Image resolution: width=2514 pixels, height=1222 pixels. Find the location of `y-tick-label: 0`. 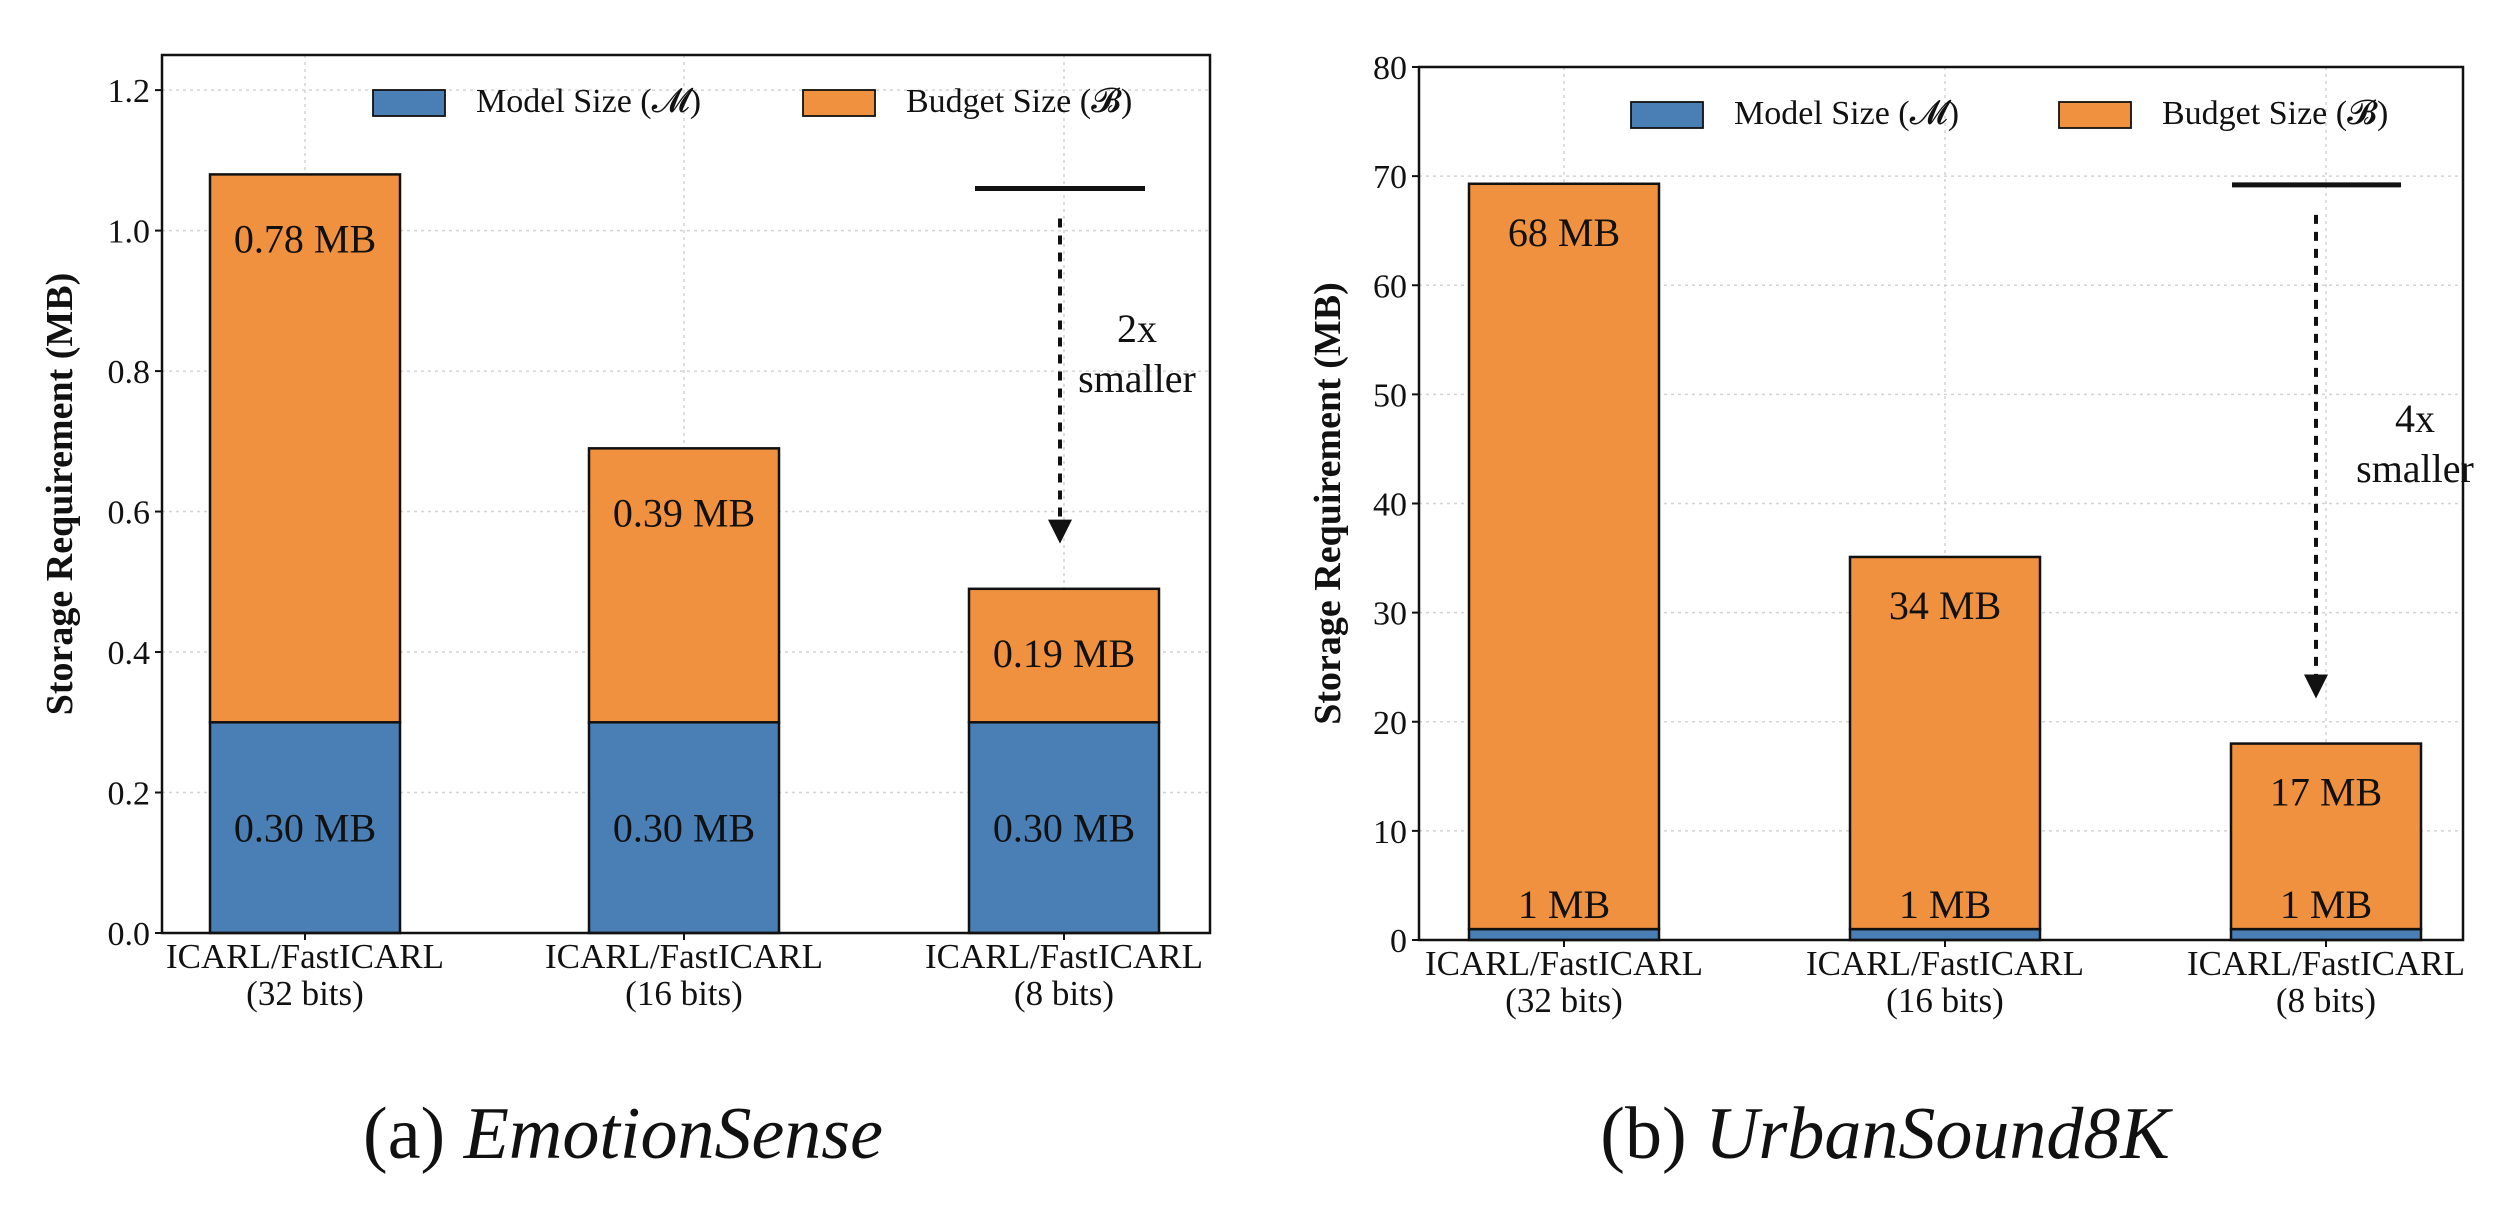

y-tick-label: 0 is located at coordinates (1398, 941).